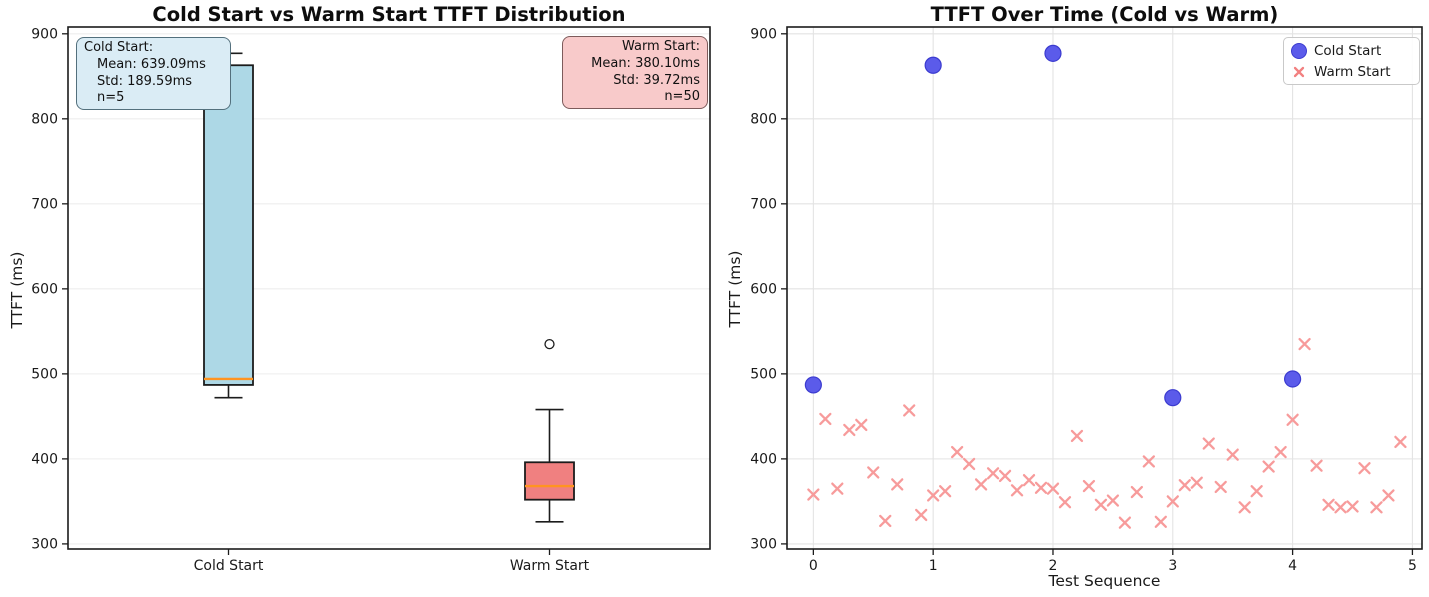 The width and height of the screenshot is (1429, 597). Describe the element at coordinates (1104, 581) in the screenshot. I see `right-x-axis-label: Test Sequence` at that location.